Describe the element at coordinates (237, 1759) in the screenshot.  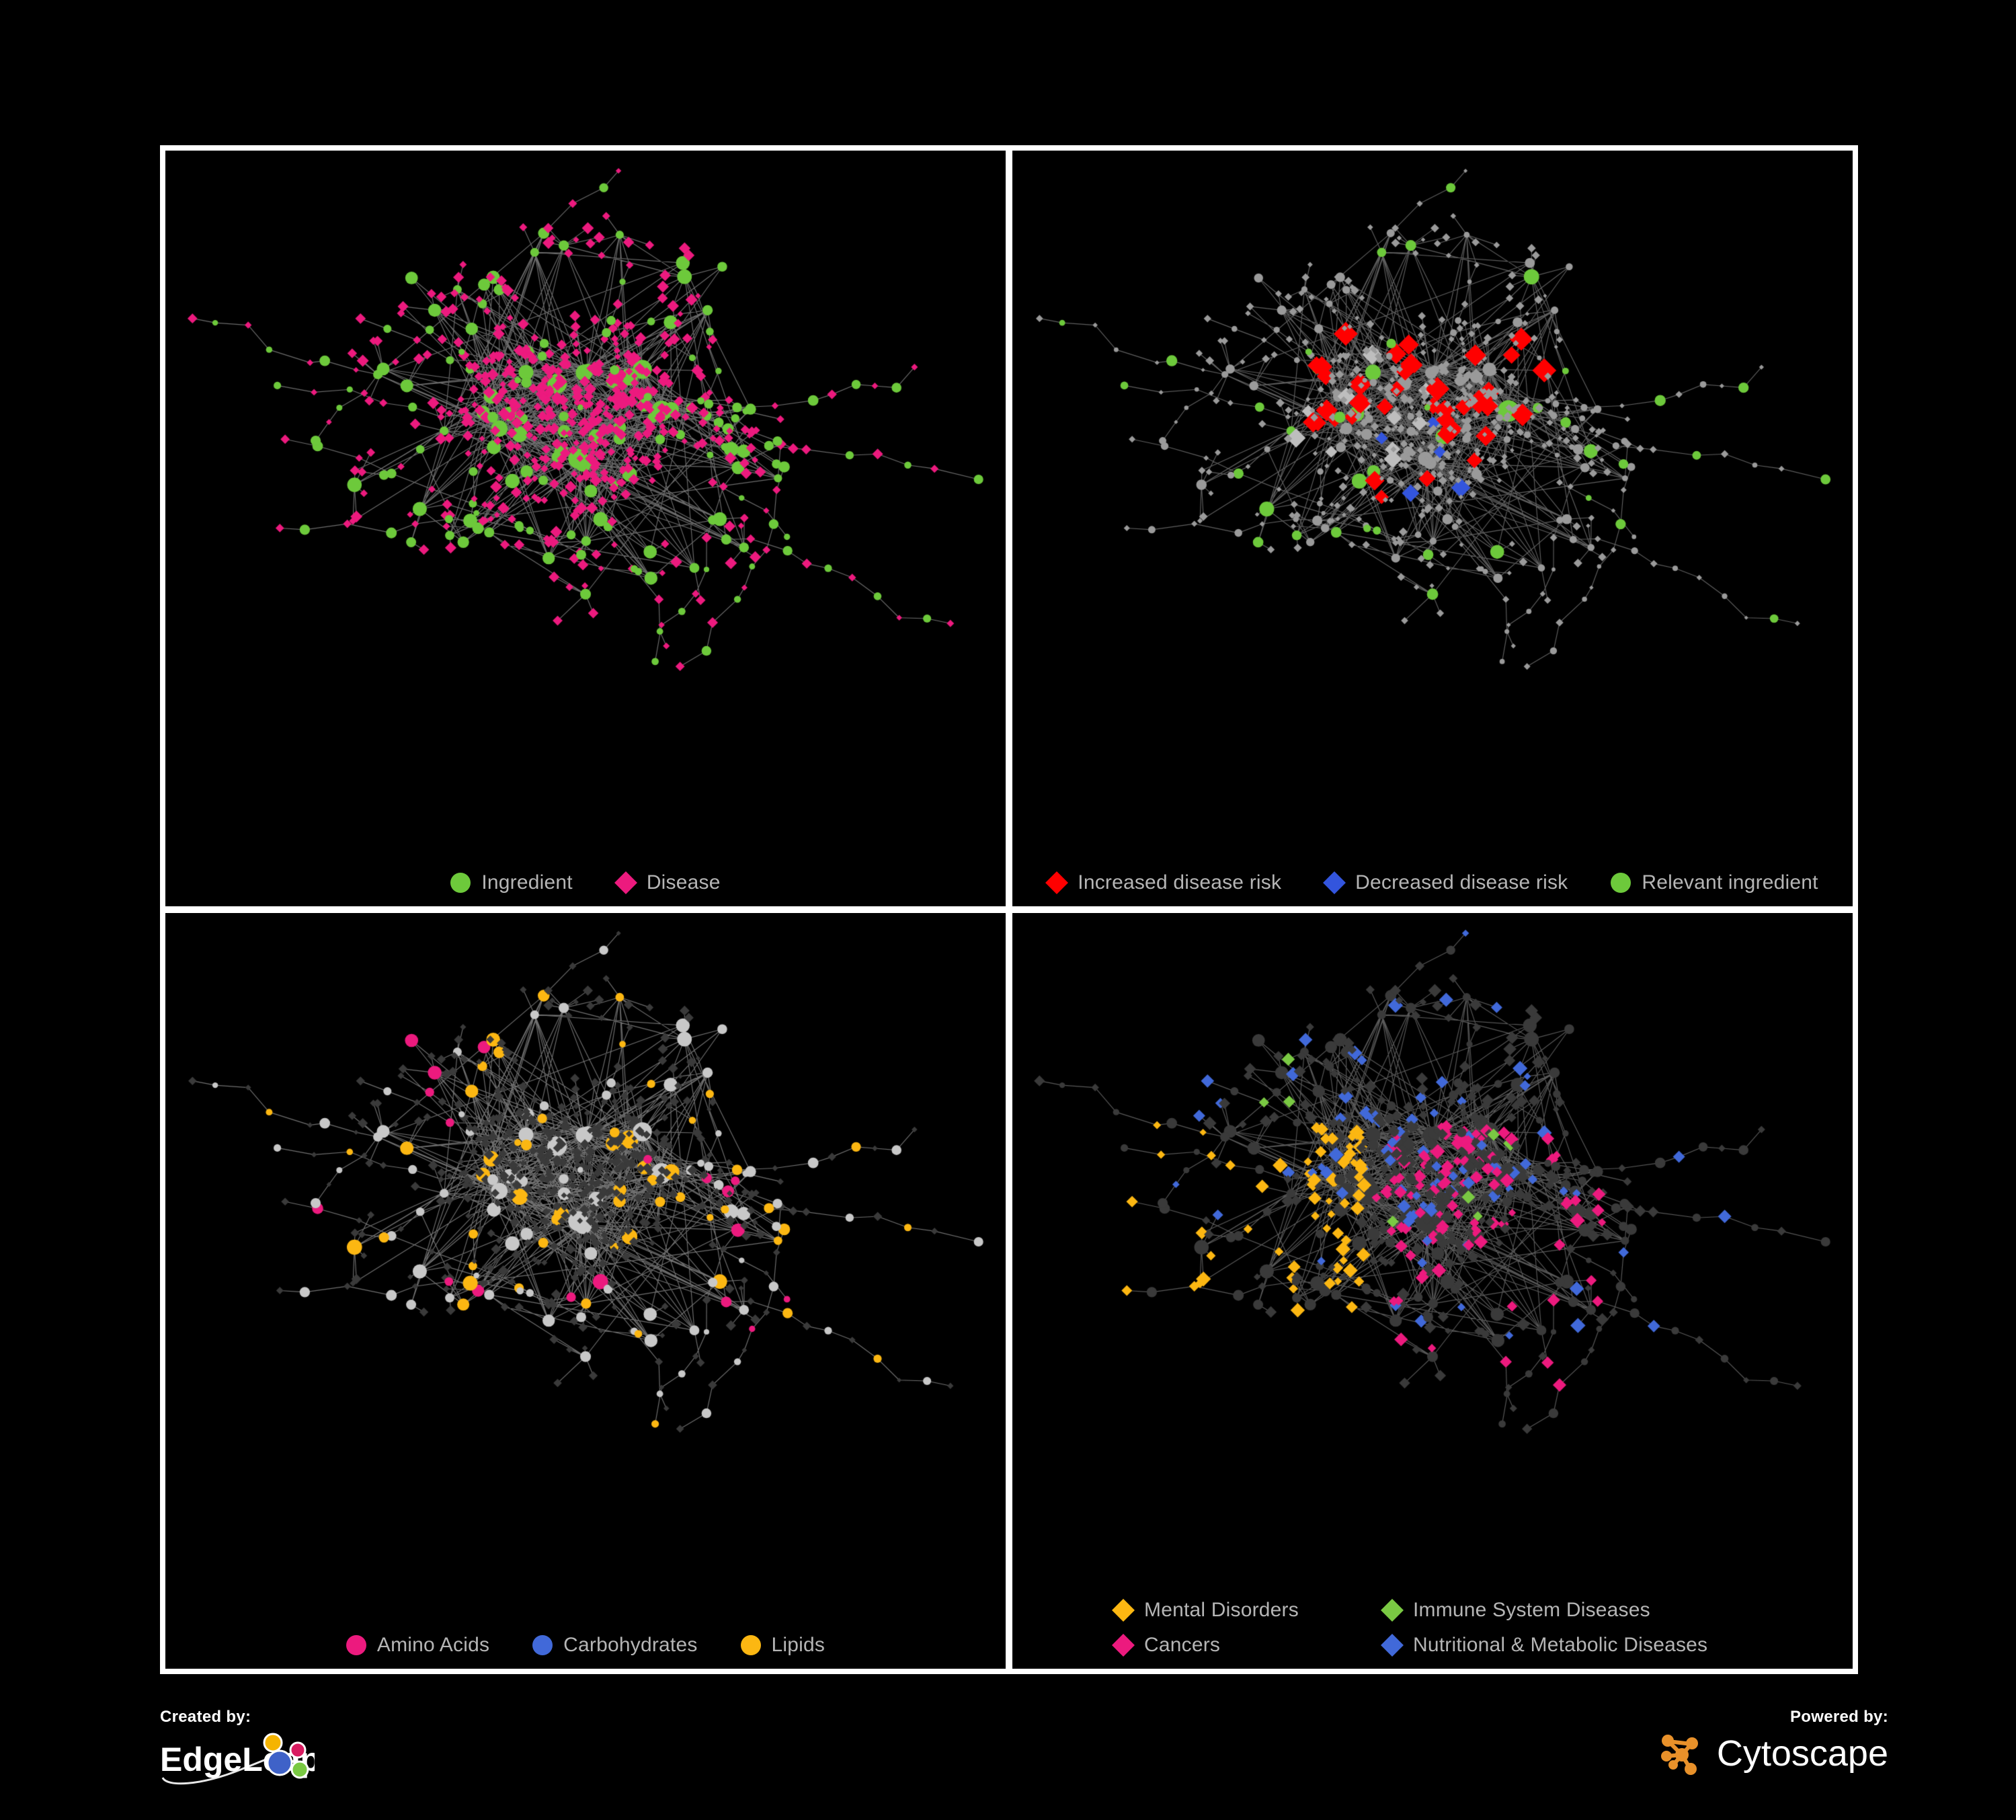
I see `edgeleap-wordmark-and-node-graph-icon: EdgeLeap` at that location.